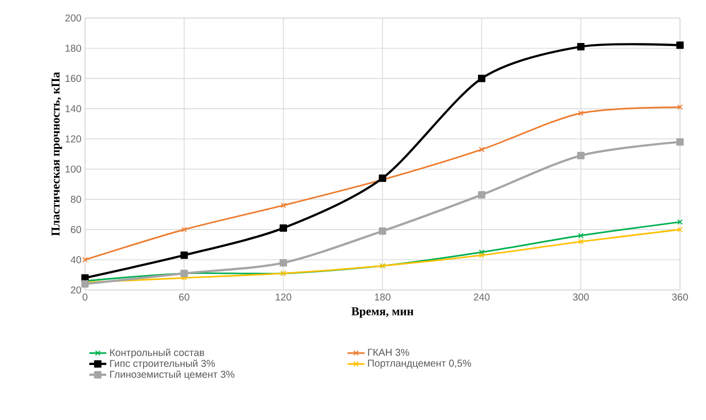  I want to click on y-tick-label: 160, so click(74, 78).